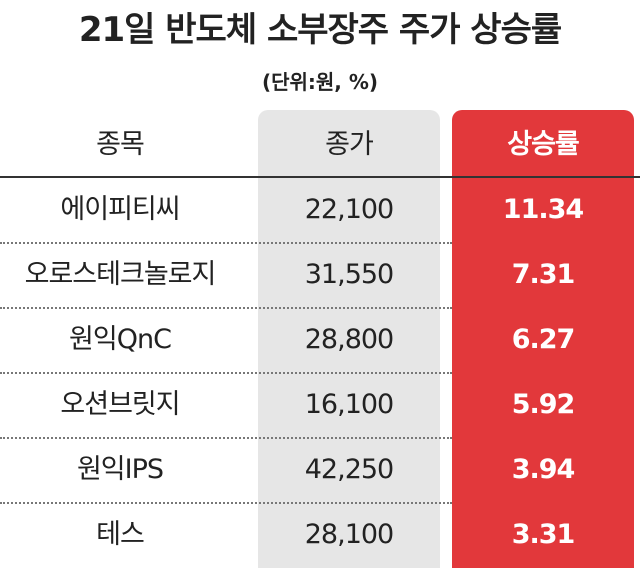 Image resolution: width=640 pixels, height=568 pixels. I want to click on closing-price: 28,100, so click(349, 534).